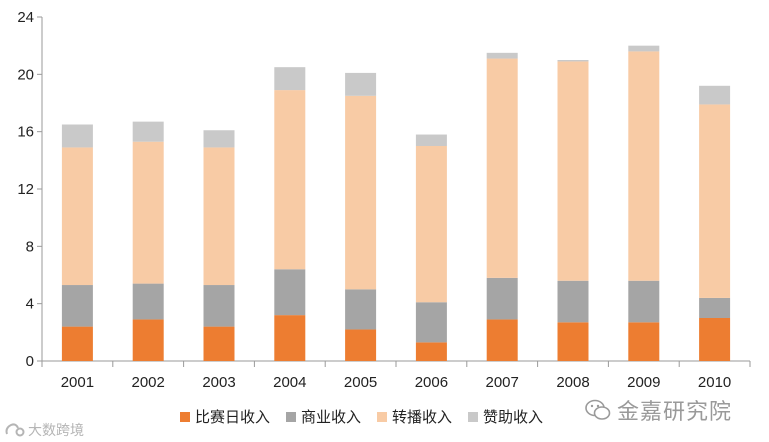 The image size is (769, 442). I want to click on x-tick-label: 2002, so click(148, 382).